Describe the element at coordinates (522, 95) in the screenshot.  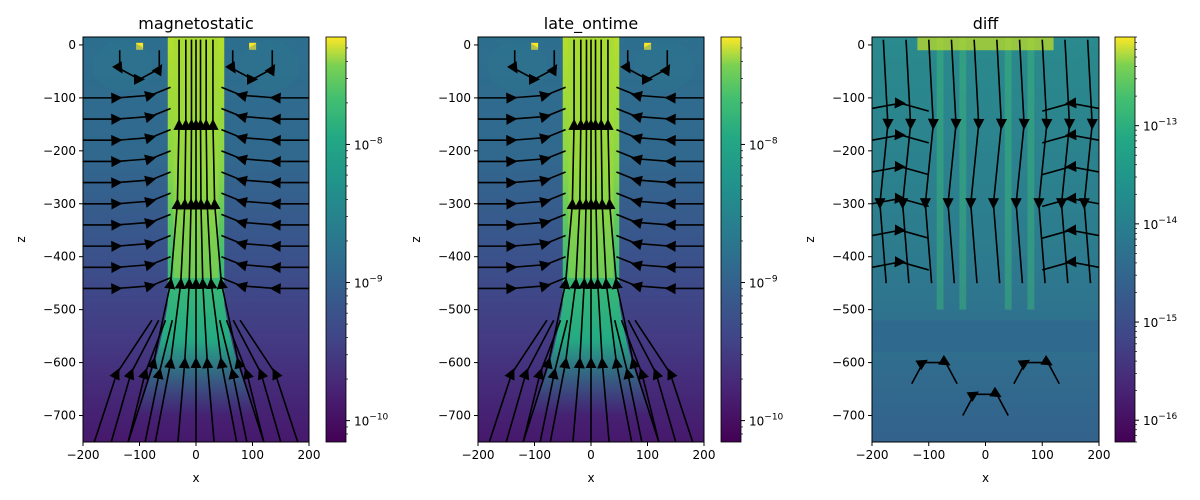
I see `streamline-left--100` at that location.